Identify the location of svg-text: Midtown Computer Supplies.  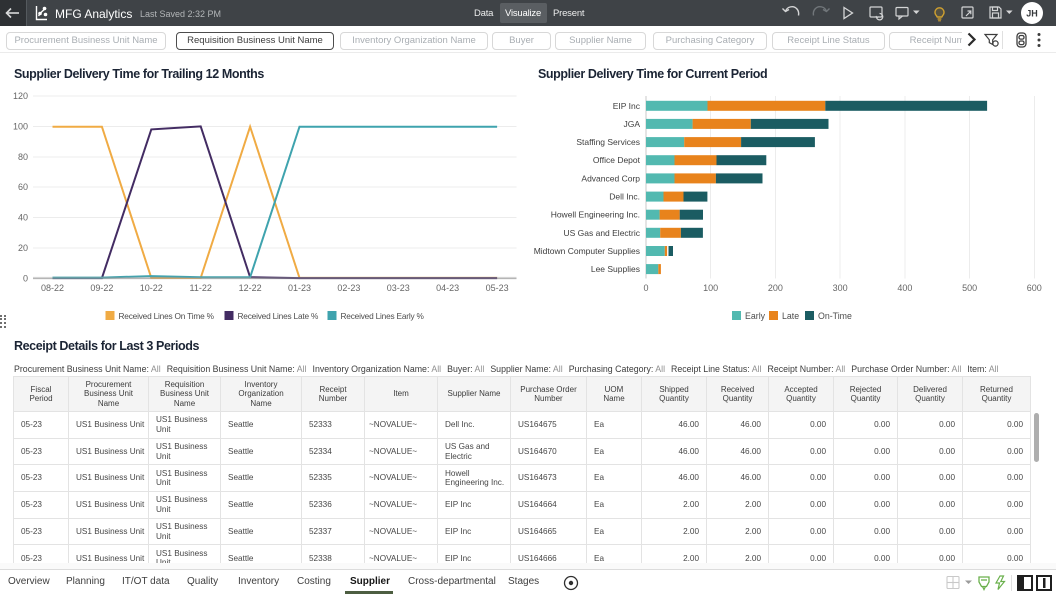
(587, 251).